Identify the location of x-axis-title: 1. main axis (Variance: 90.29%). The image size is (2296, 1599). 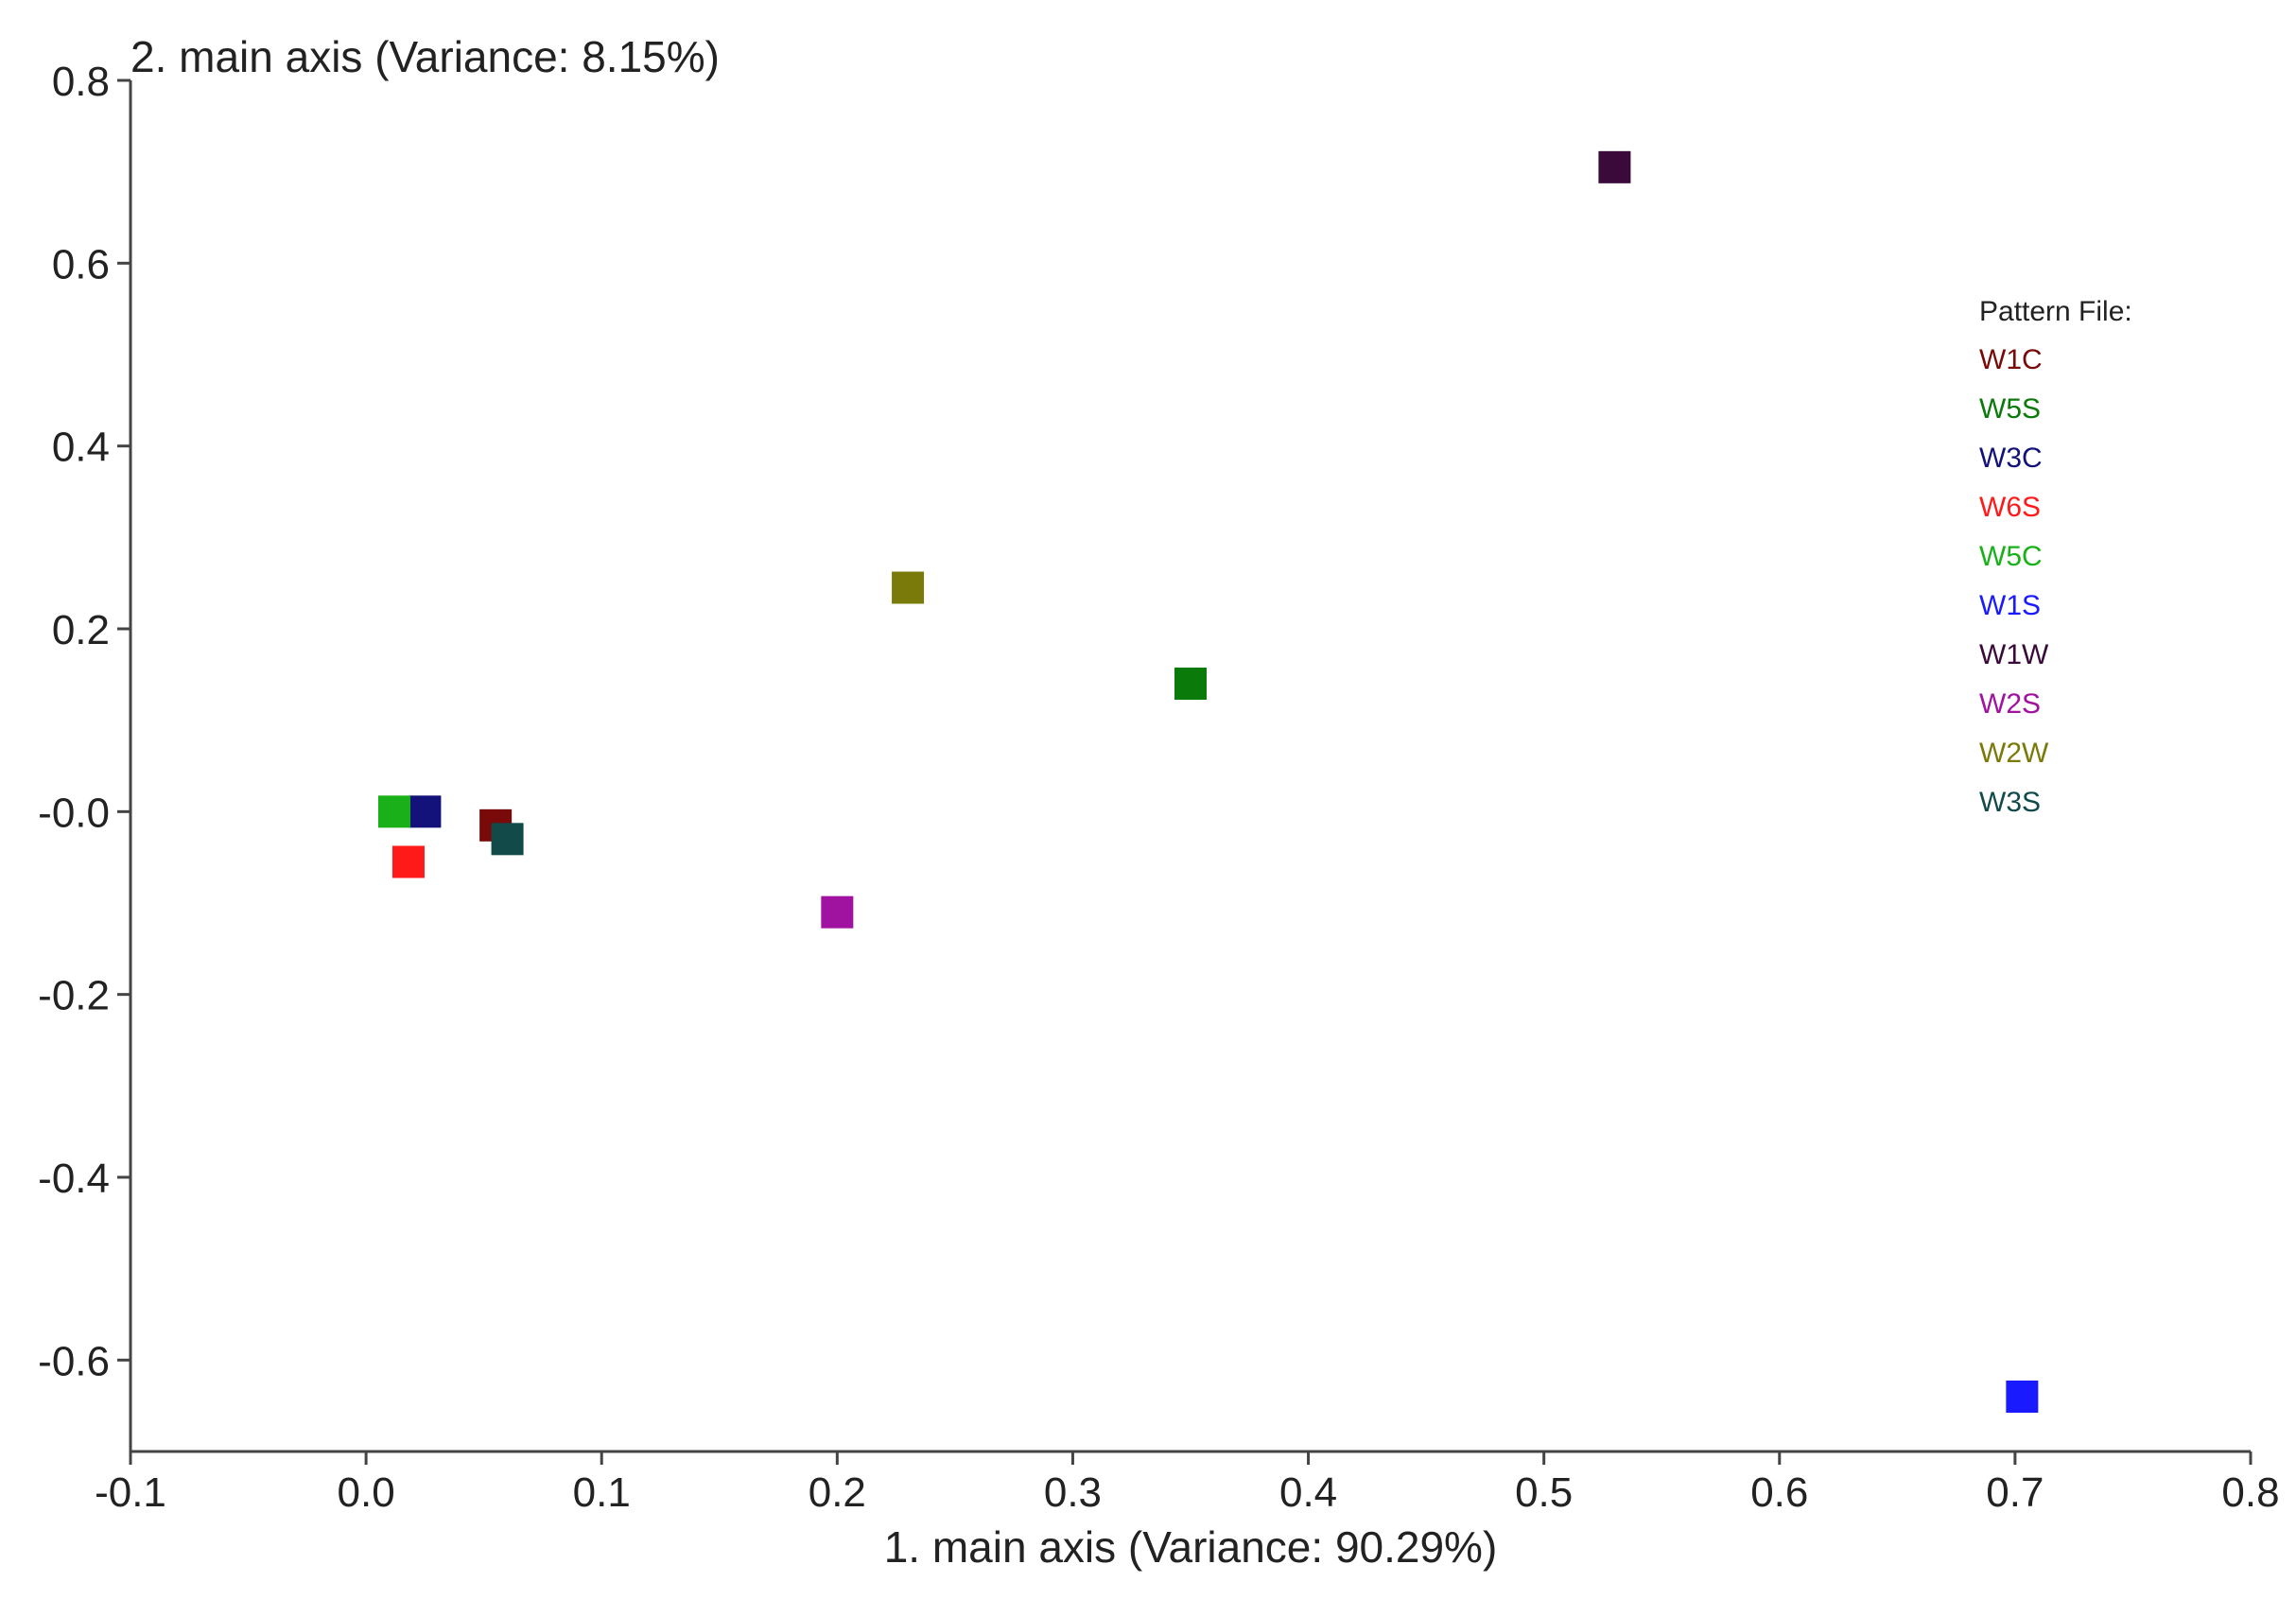
(1191, 1547).